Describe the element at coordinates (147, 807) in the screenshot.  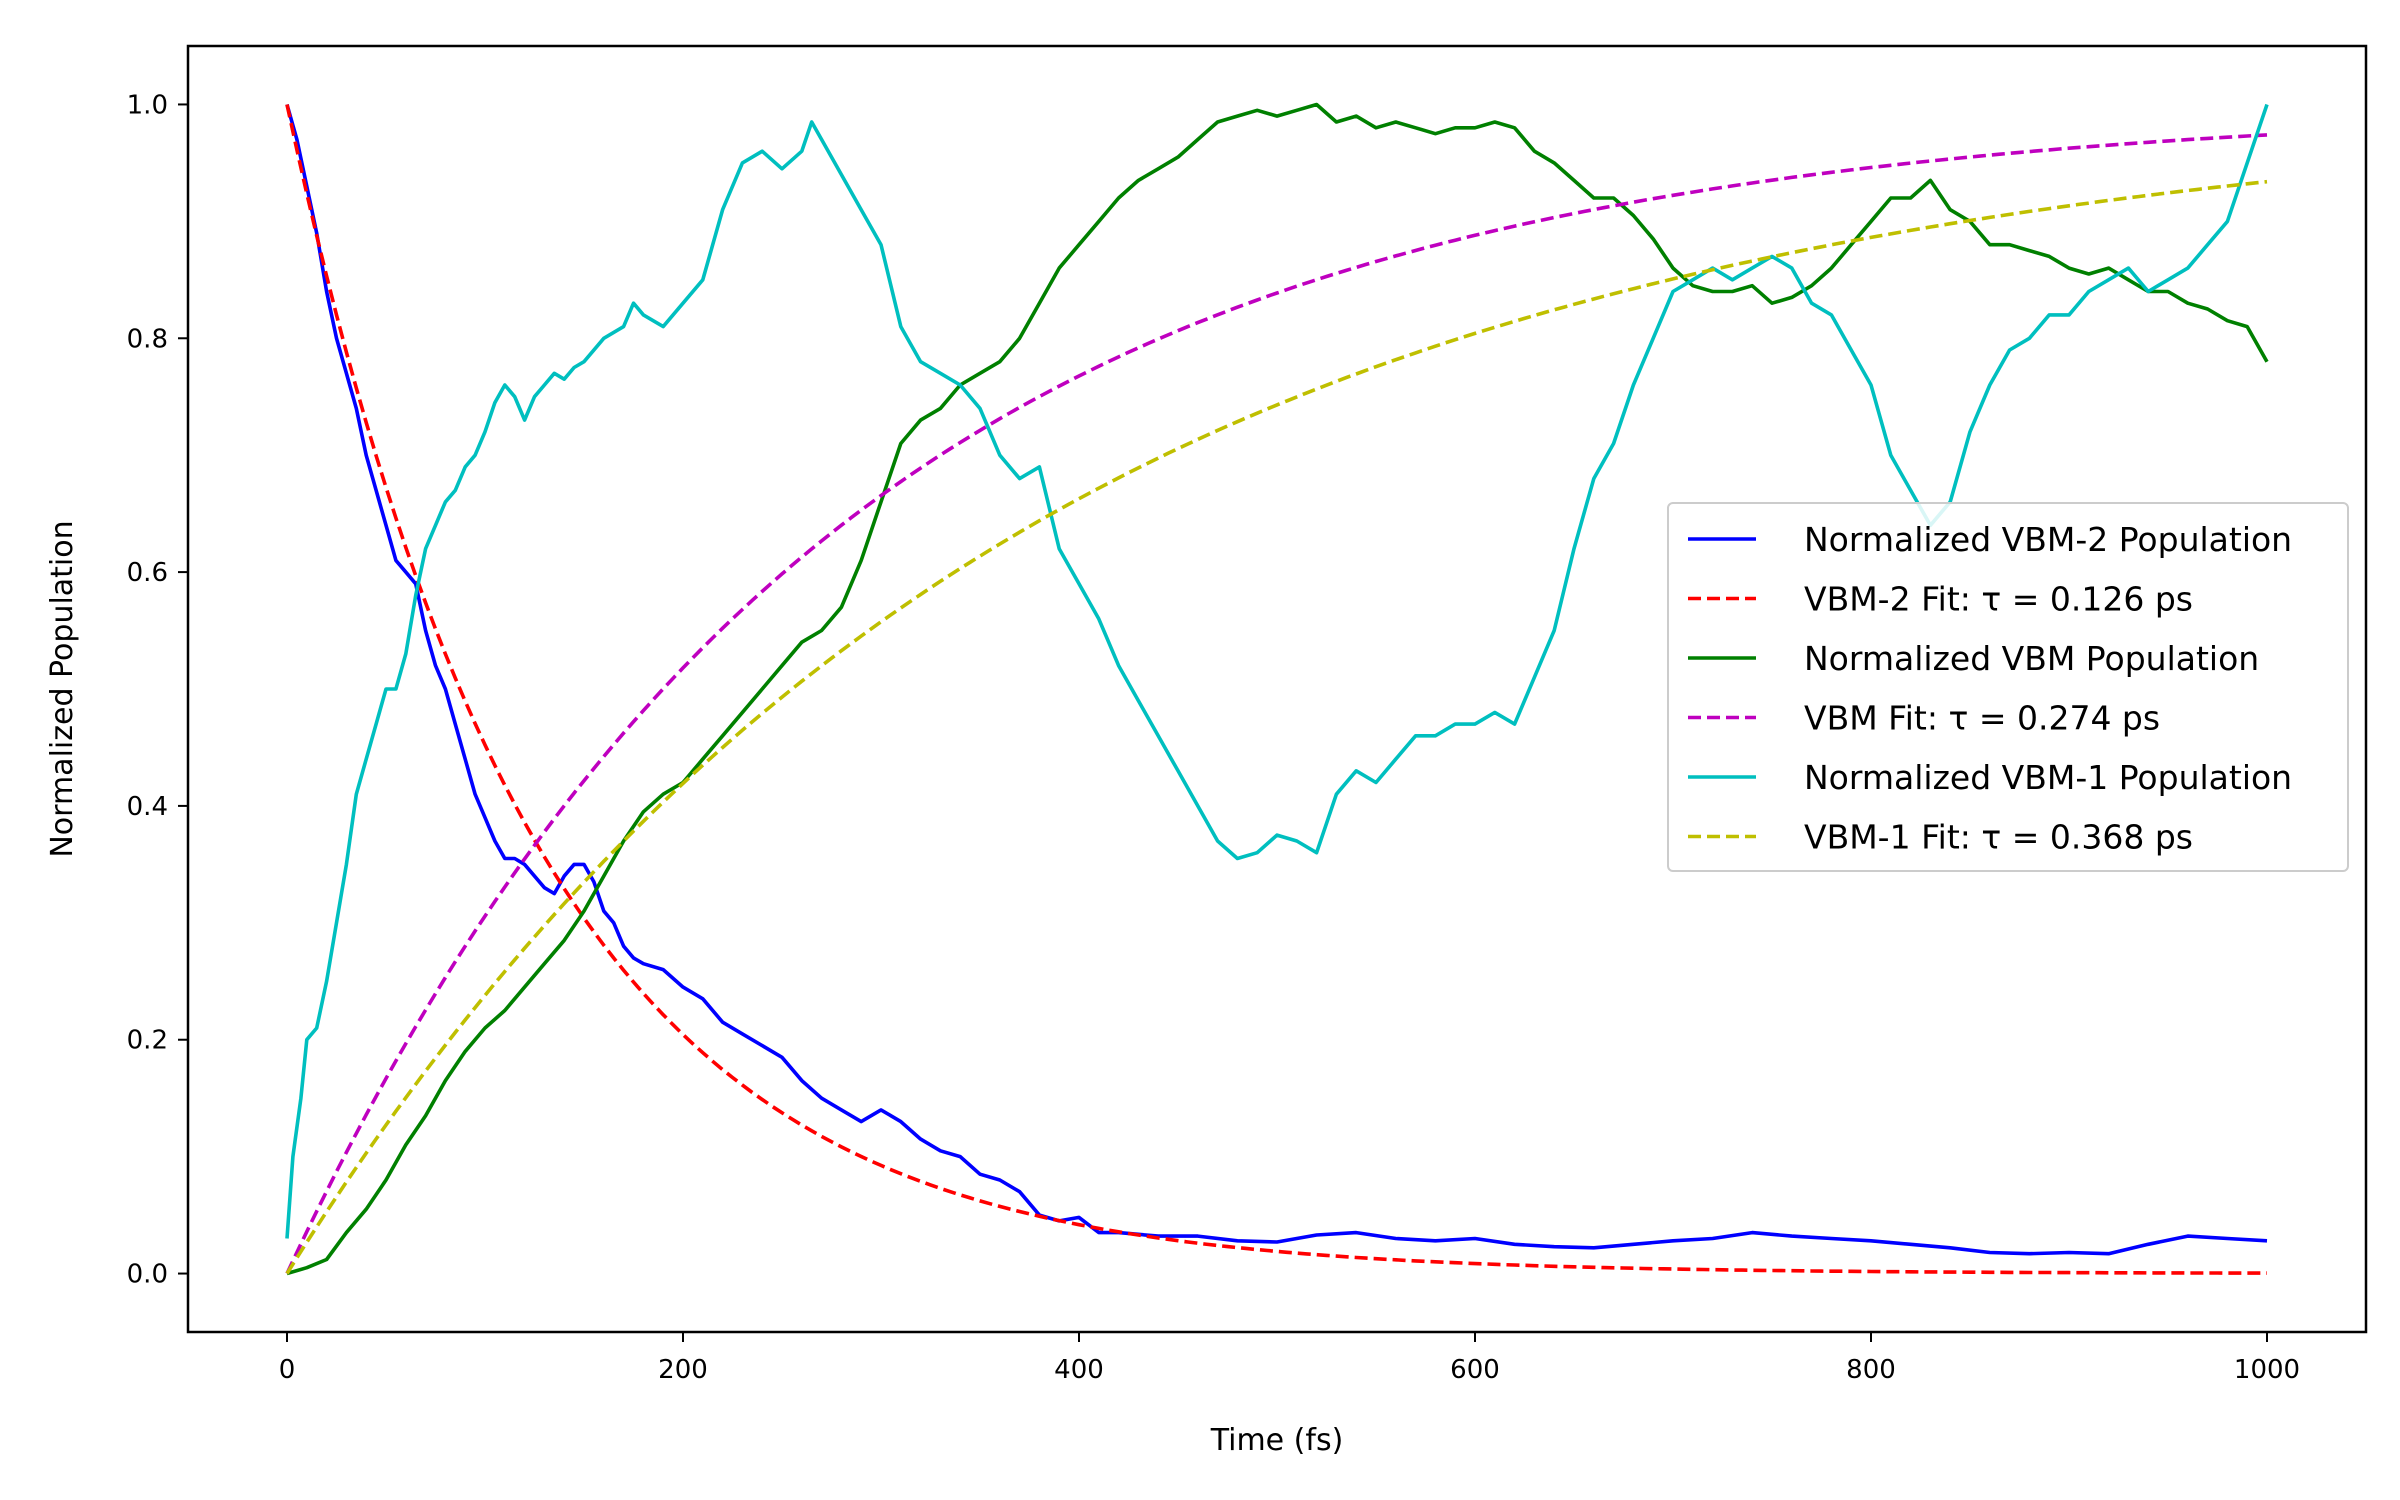
I see `y-tick-label: 0.4` at that location.